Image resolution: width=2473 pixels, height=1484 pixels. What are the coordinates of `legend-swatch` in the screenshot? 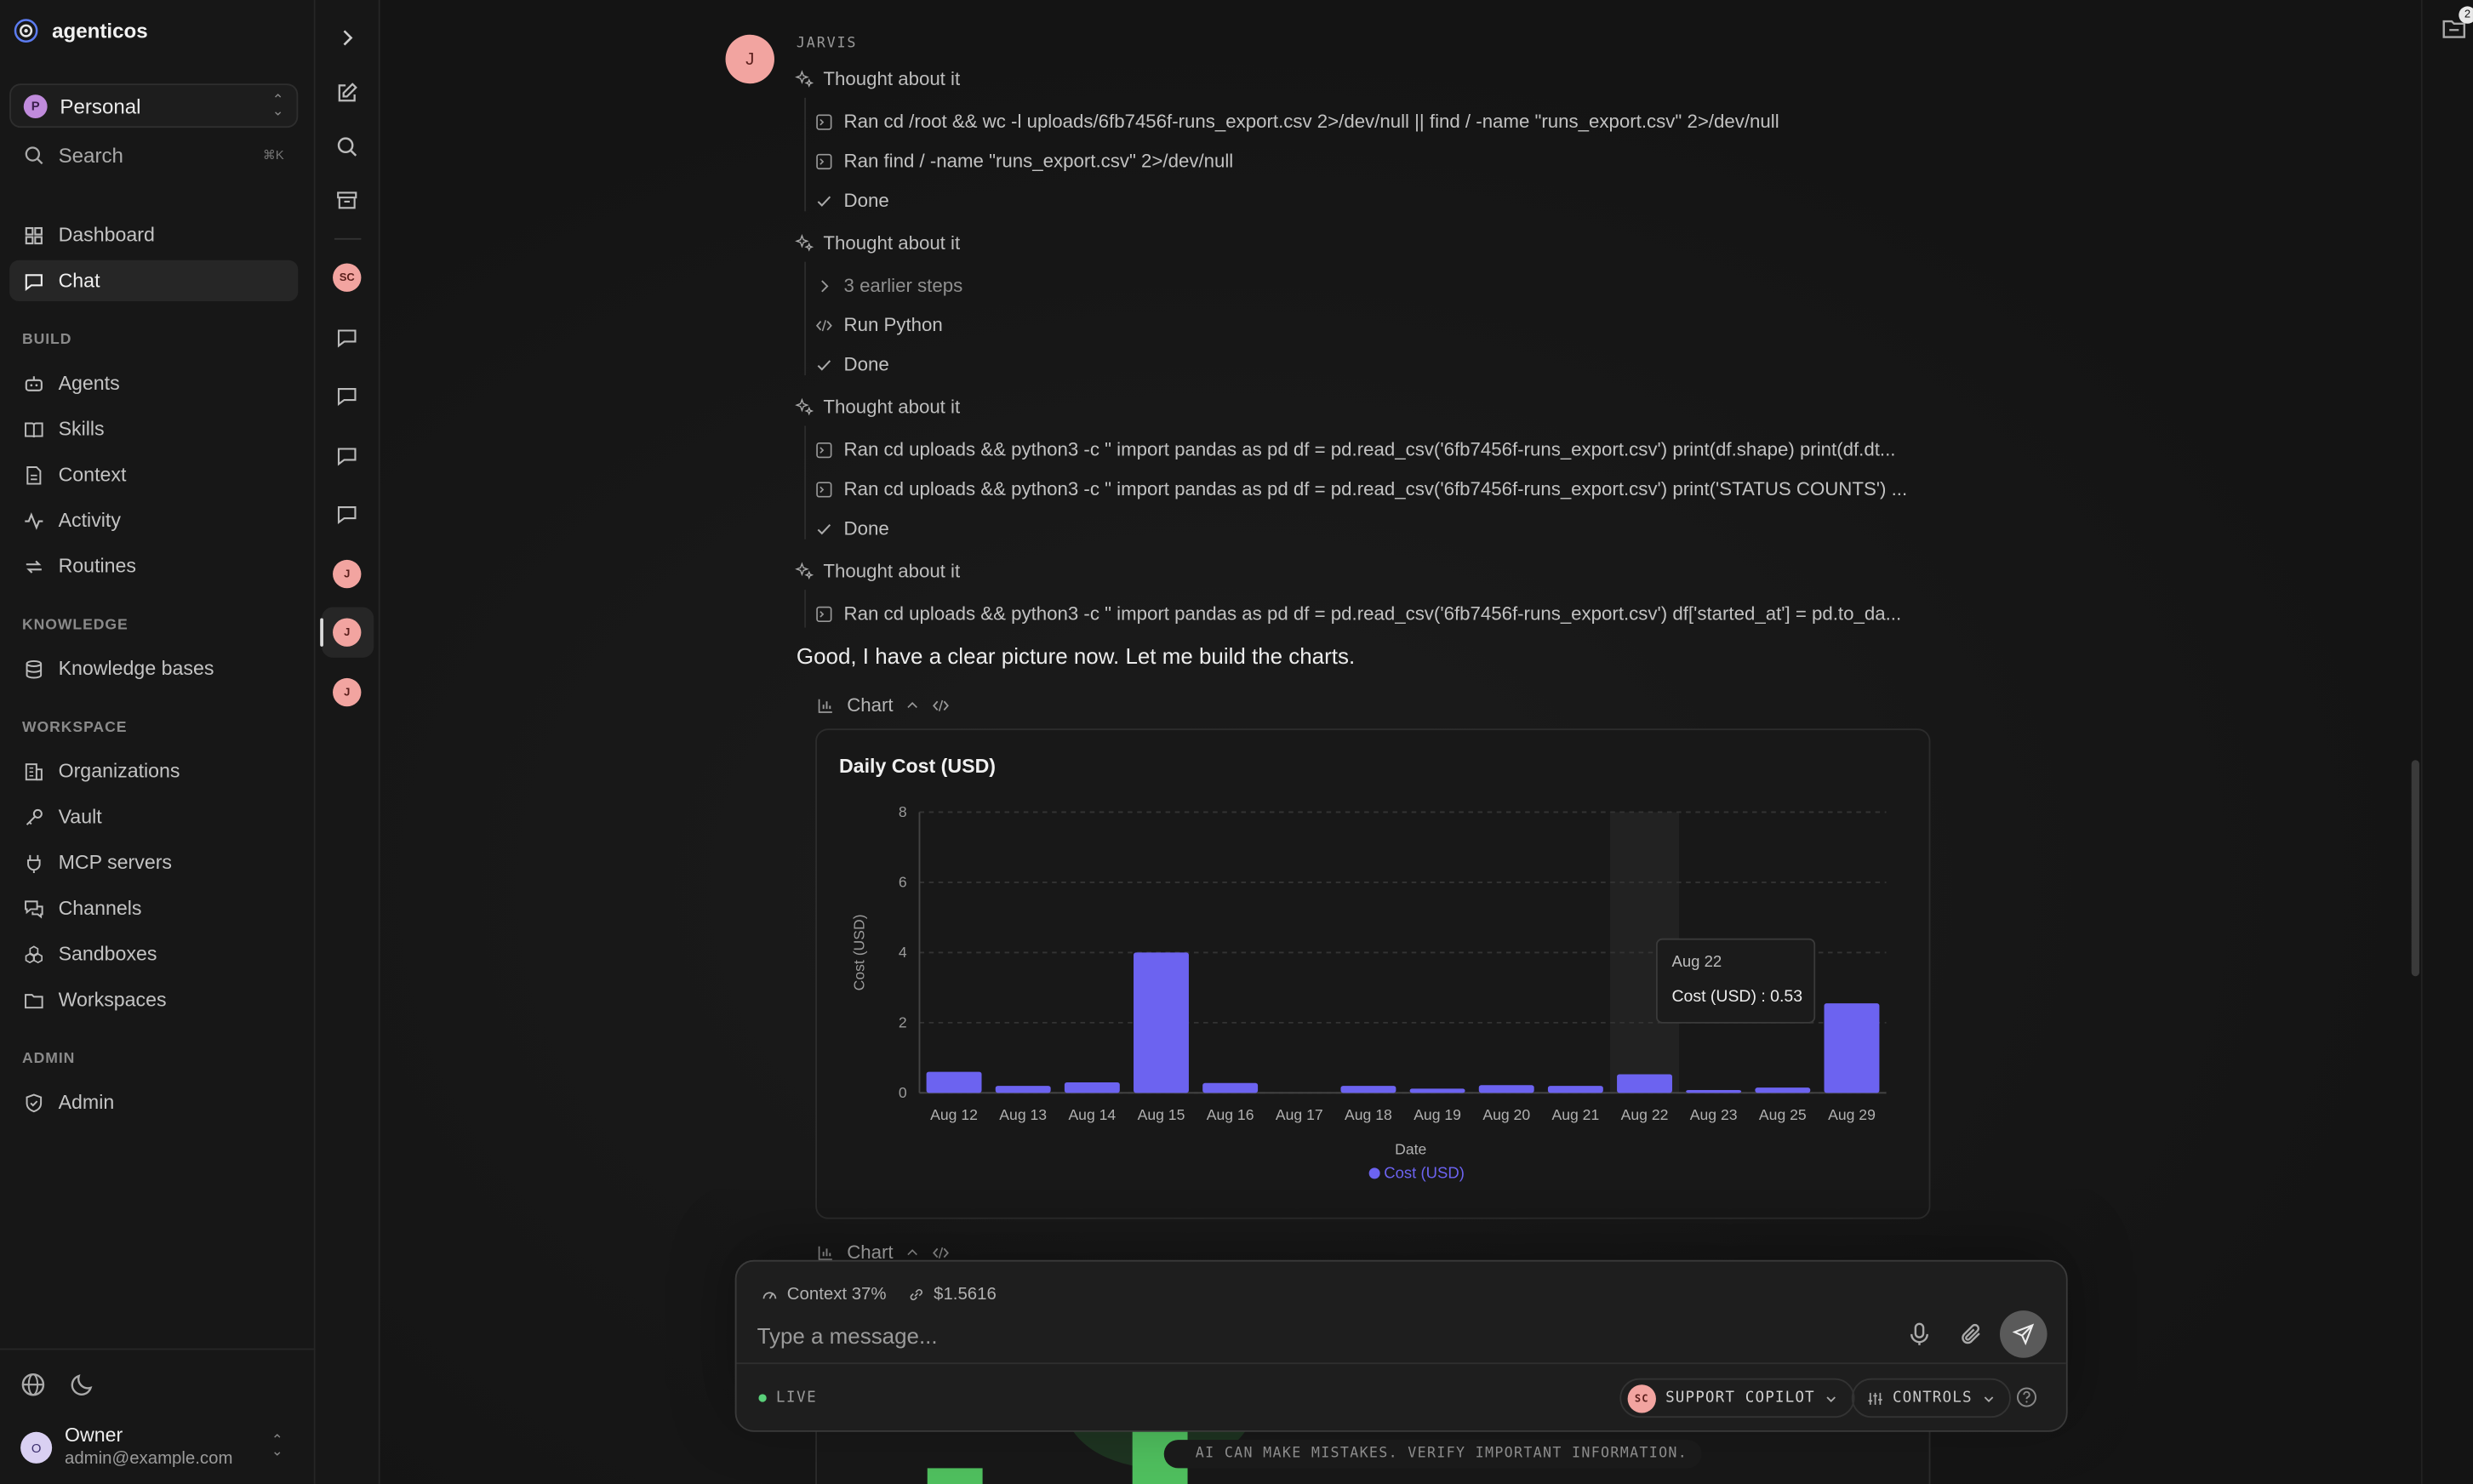 It's located at (1374, 1173).